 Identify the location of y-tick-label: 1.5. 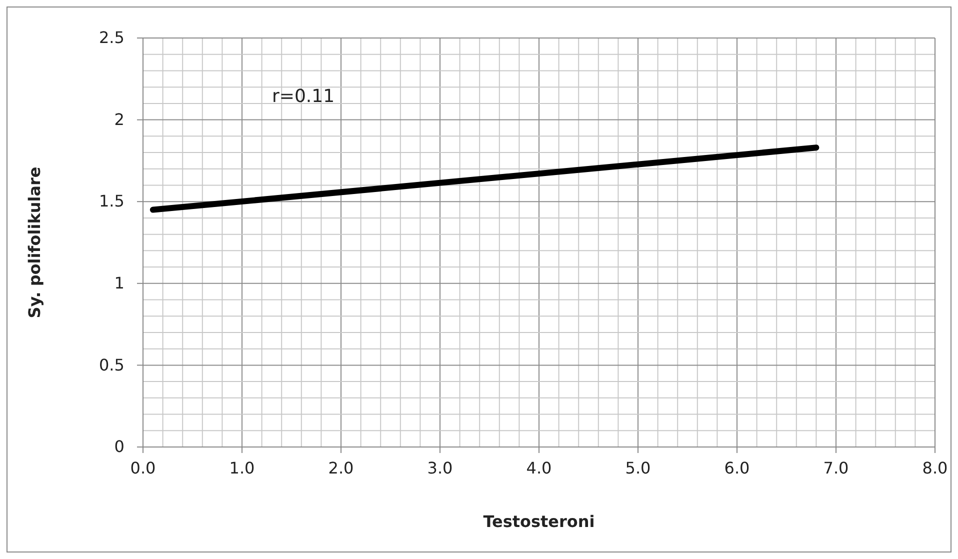
(111, 201).